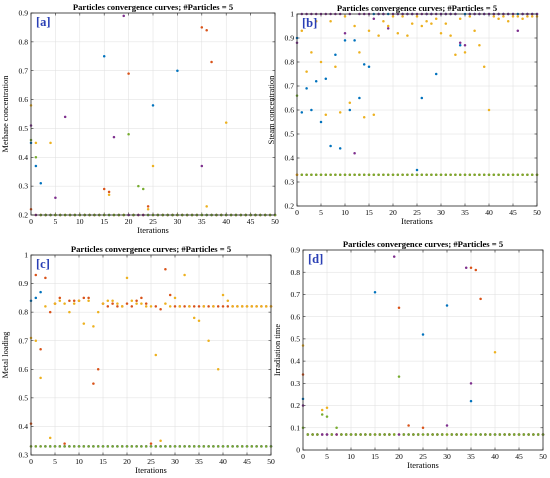 The image size is (550, 478). Describe the element at coordinates (290, 182) in the screenshot. I see `y-tick-label: 0.3` at that location.